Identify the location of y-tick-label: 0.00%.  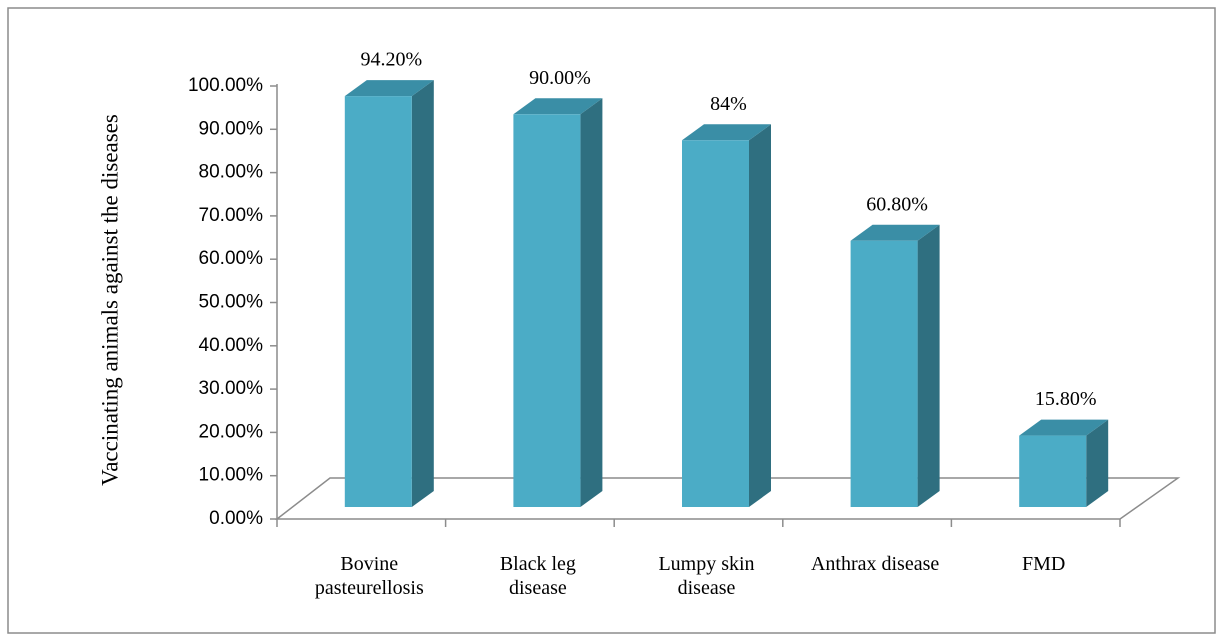
(236, 518).